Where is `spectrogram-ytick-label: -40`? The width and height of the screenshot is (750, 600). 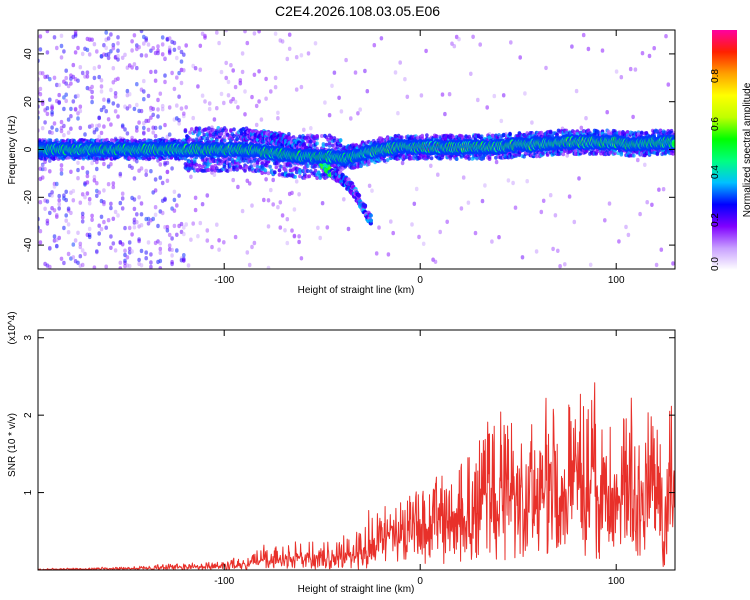 spectrogram-ytick-label: -40 is located at coordinates (28, 244).